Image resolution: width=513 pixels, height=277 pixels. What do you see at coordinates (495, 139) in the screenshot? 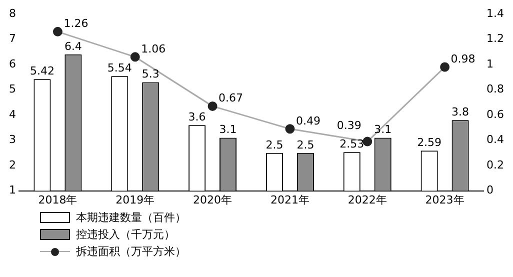
I see `y2-tick-label: 0.4` at bounding box center [495, 139].